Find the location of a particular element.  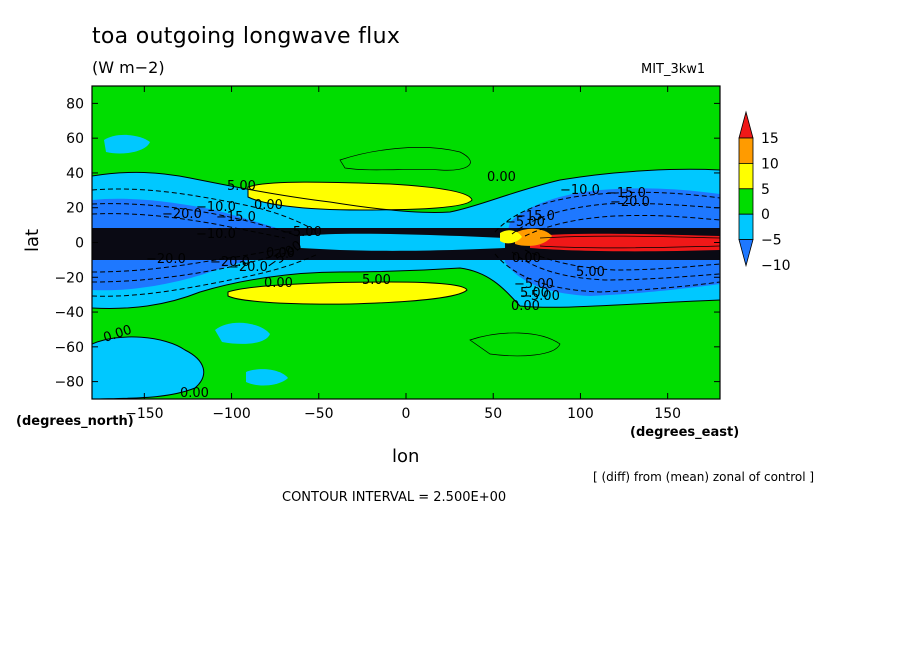

difference-note: [ (diff) from (mean) zonal of control ] is located at coordinates (704, 477).